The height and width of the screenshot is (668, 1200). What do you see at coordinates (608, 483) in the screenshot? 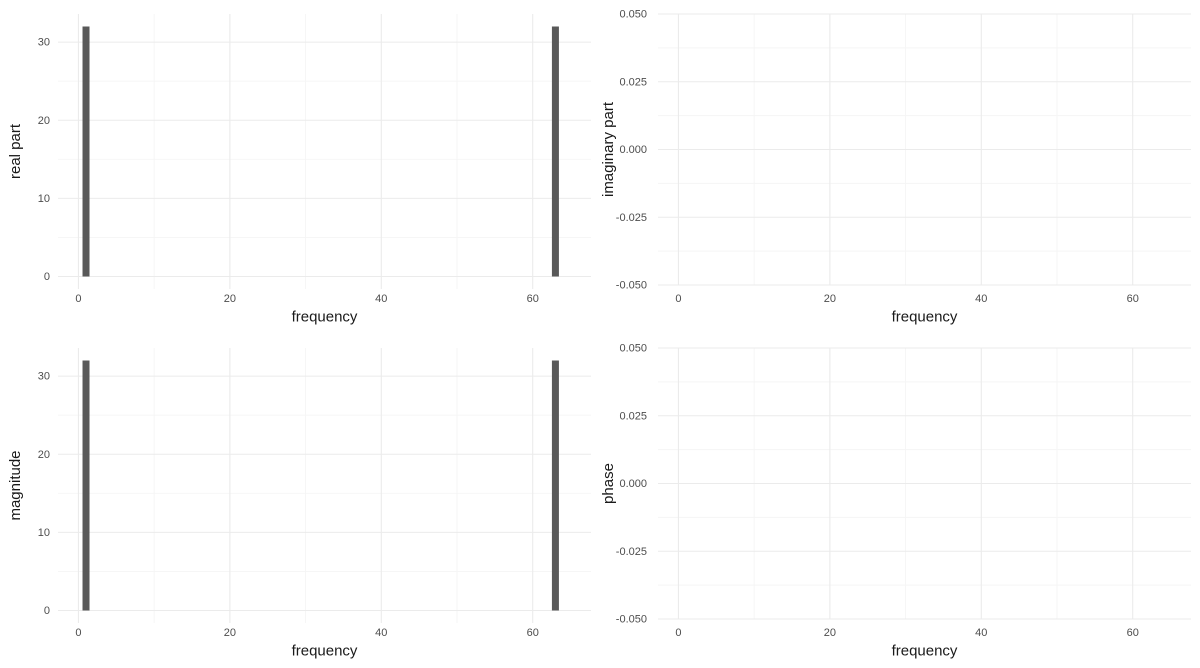
I see `y-axis-title: phase` at bounding box center [608, 483].